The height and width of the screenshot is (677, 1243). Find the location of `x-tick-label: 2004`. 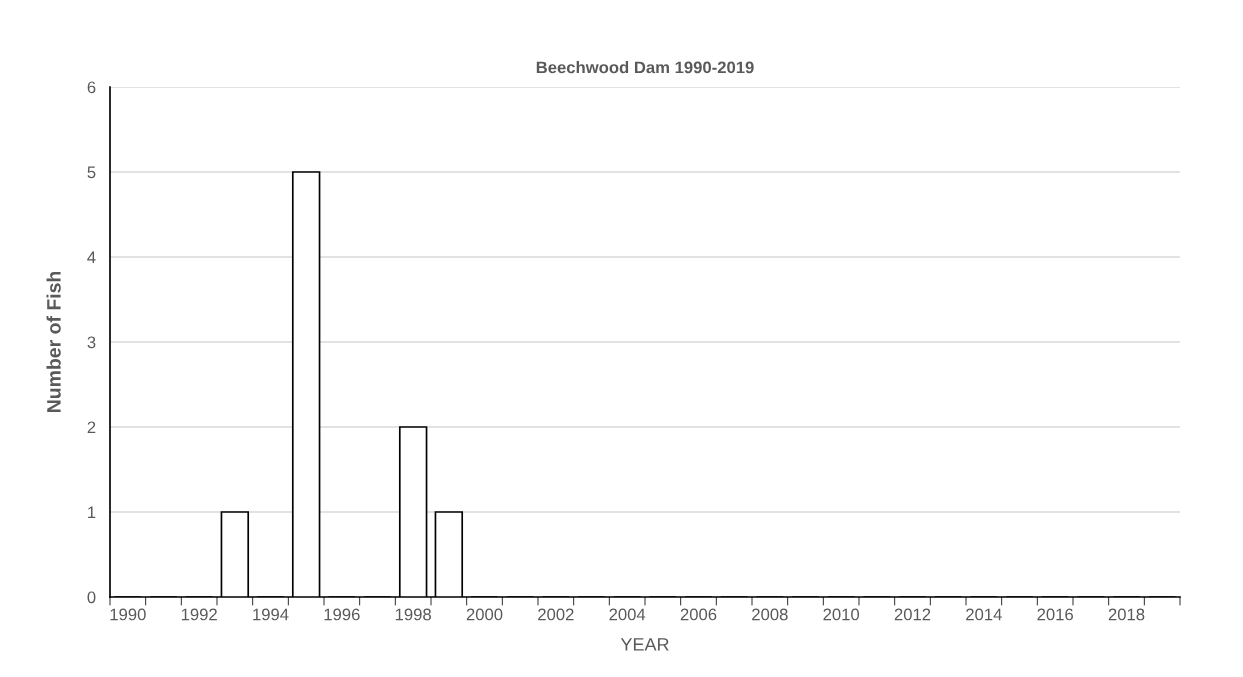

x-tick-label: 2004 is located at coordinates (627, 614).